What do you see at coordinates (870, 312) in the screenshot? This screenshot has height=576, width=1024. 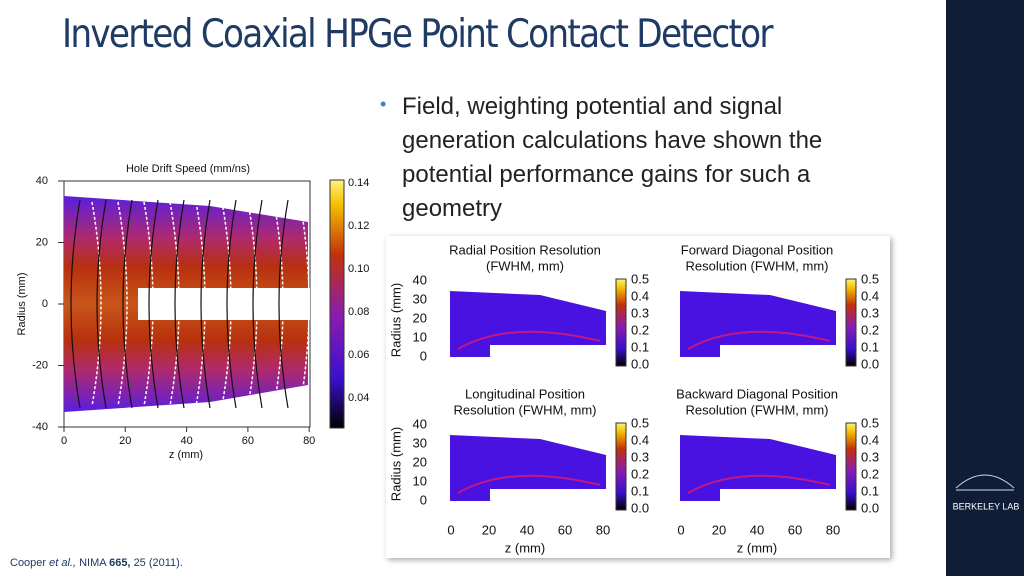 I see `colorbar-label: 0.3` at bounding box center [870, 312].